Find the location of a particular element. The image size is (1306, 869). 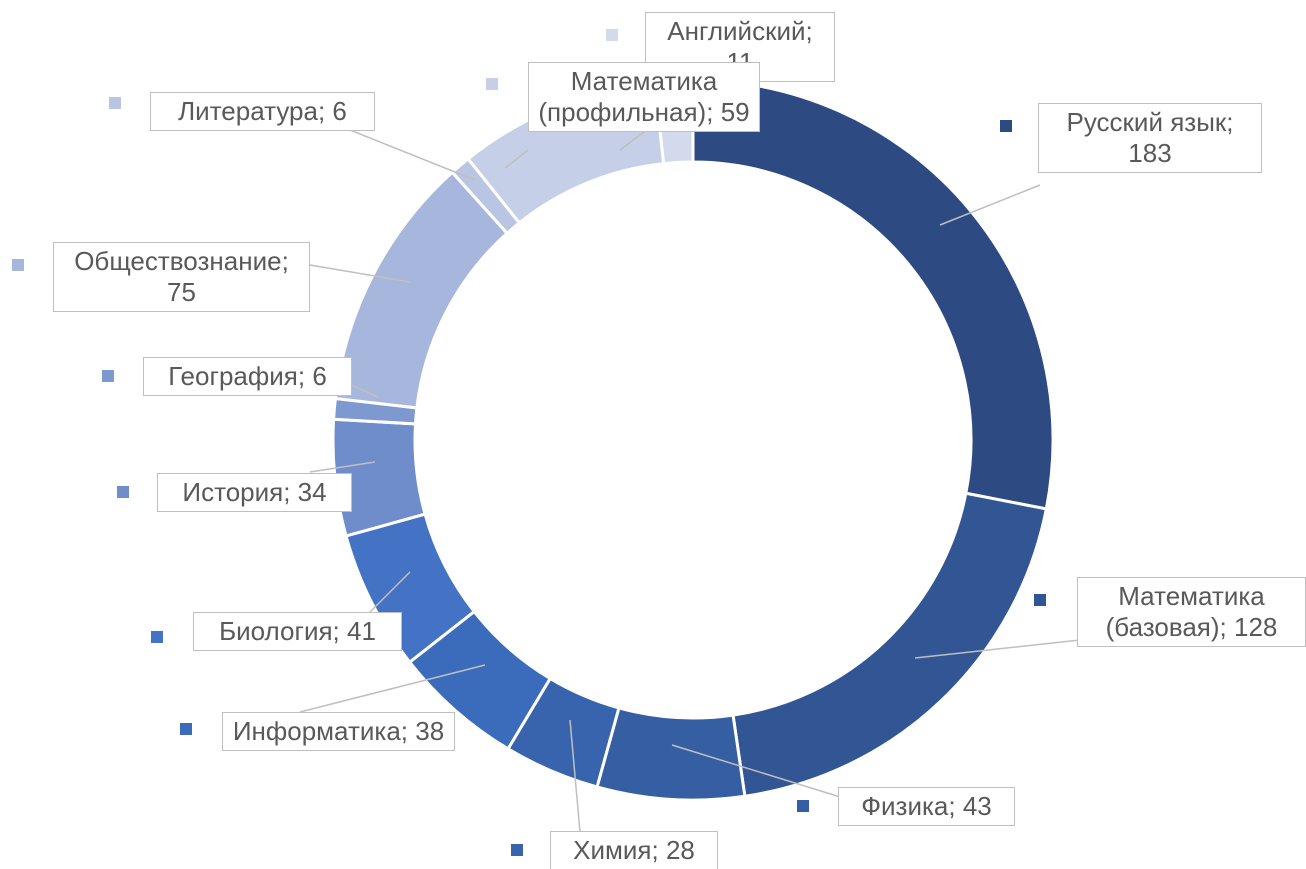

data-label: Обществознание; 75 is located at coordinates (181, 277).